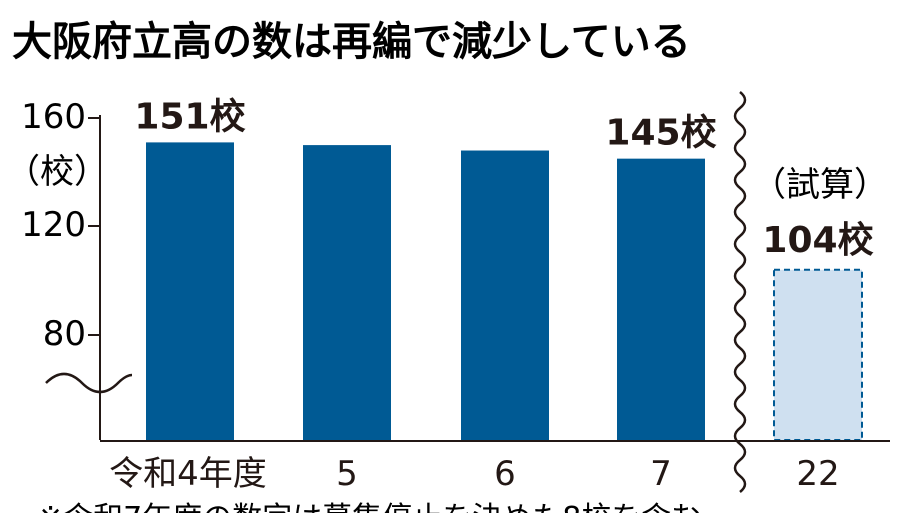 This screenshot has width=912, height=513. I want to click on y-tick-label-160: 160, so click(53, 117).